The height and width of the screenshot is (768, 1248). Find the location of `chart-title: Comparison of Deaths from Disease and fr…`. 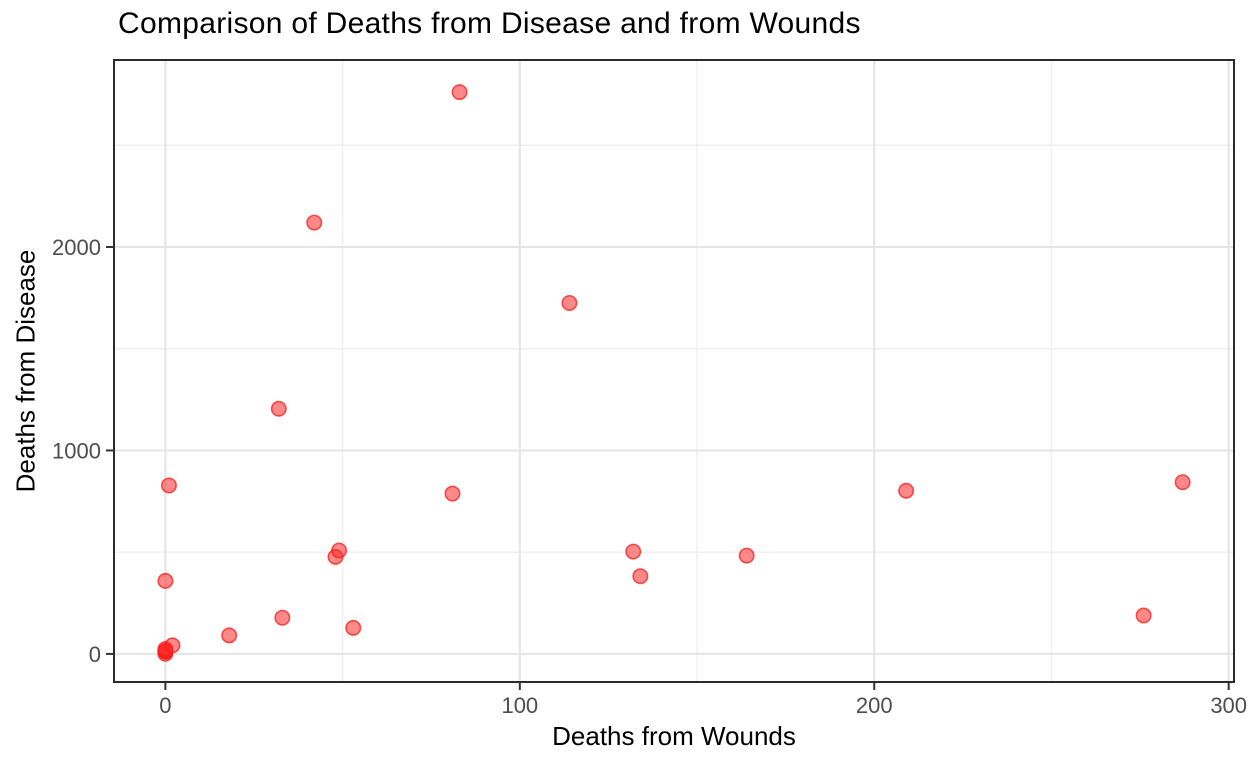

chart-title: Comparison of Deaths from Disease and fr… is located at coordinates (489, 23).